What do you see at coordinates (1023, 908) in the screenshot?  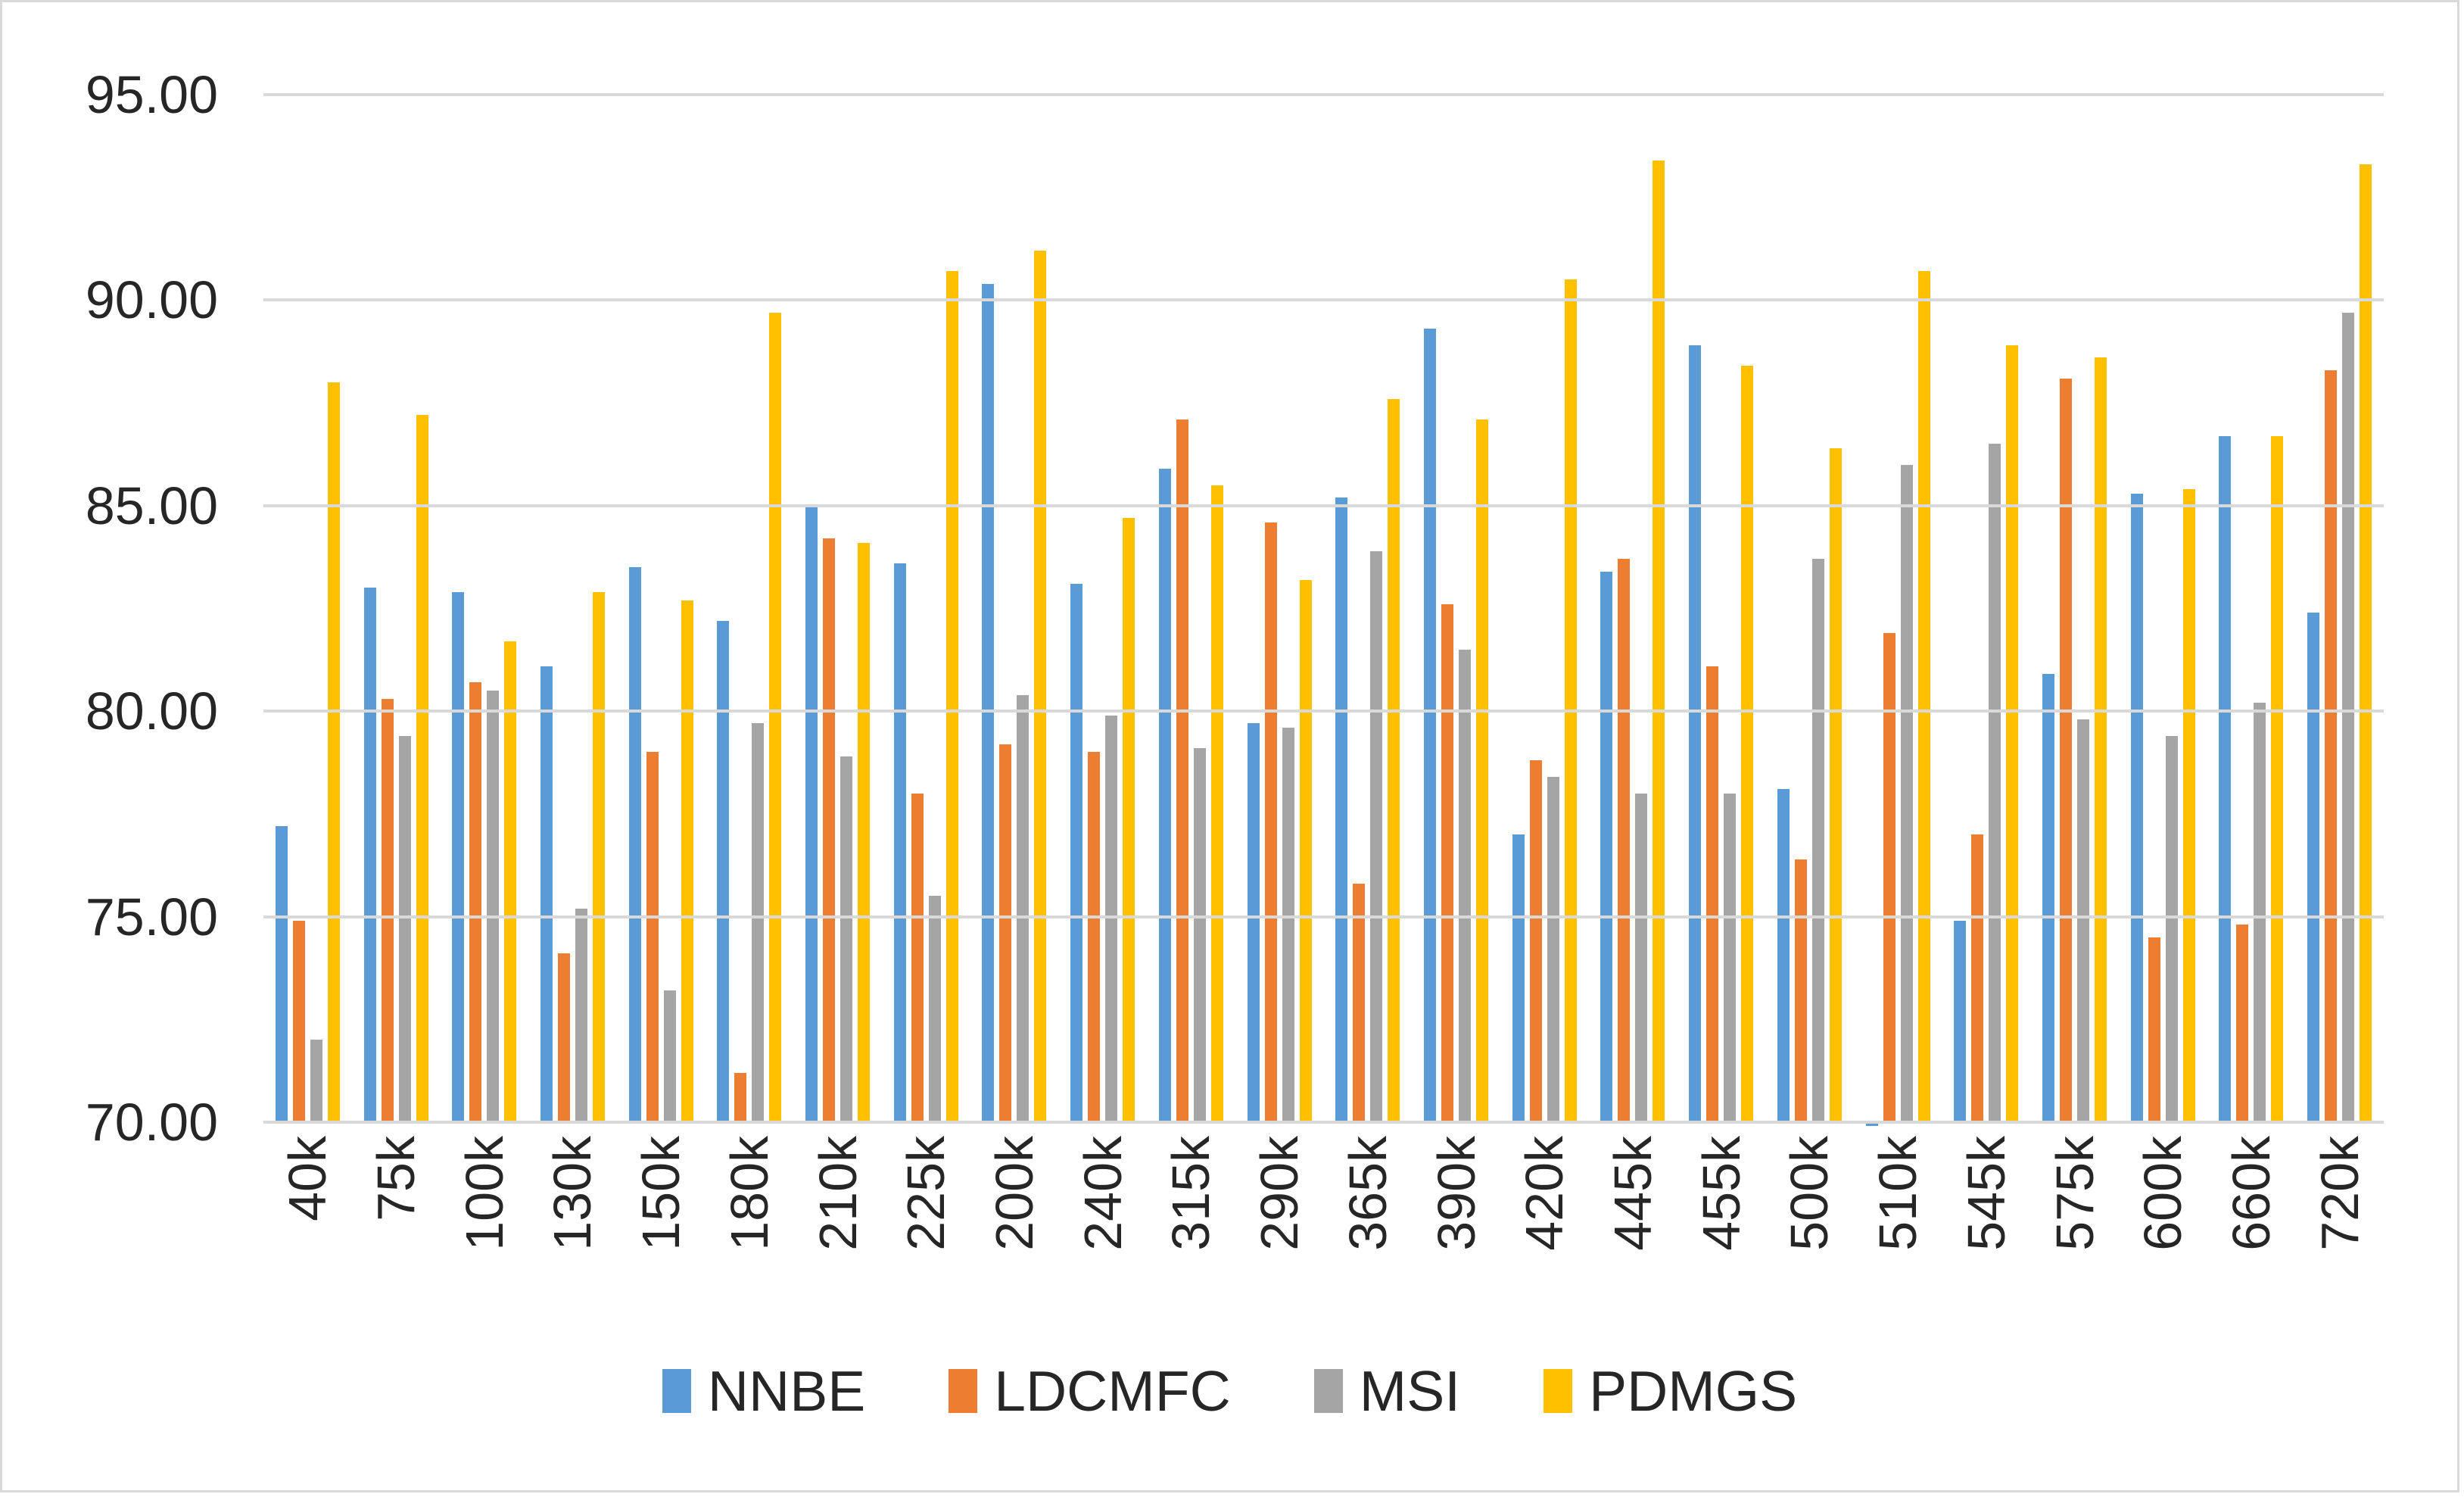 I see `bar-msi-200k` at bounding box center [1023, 908].